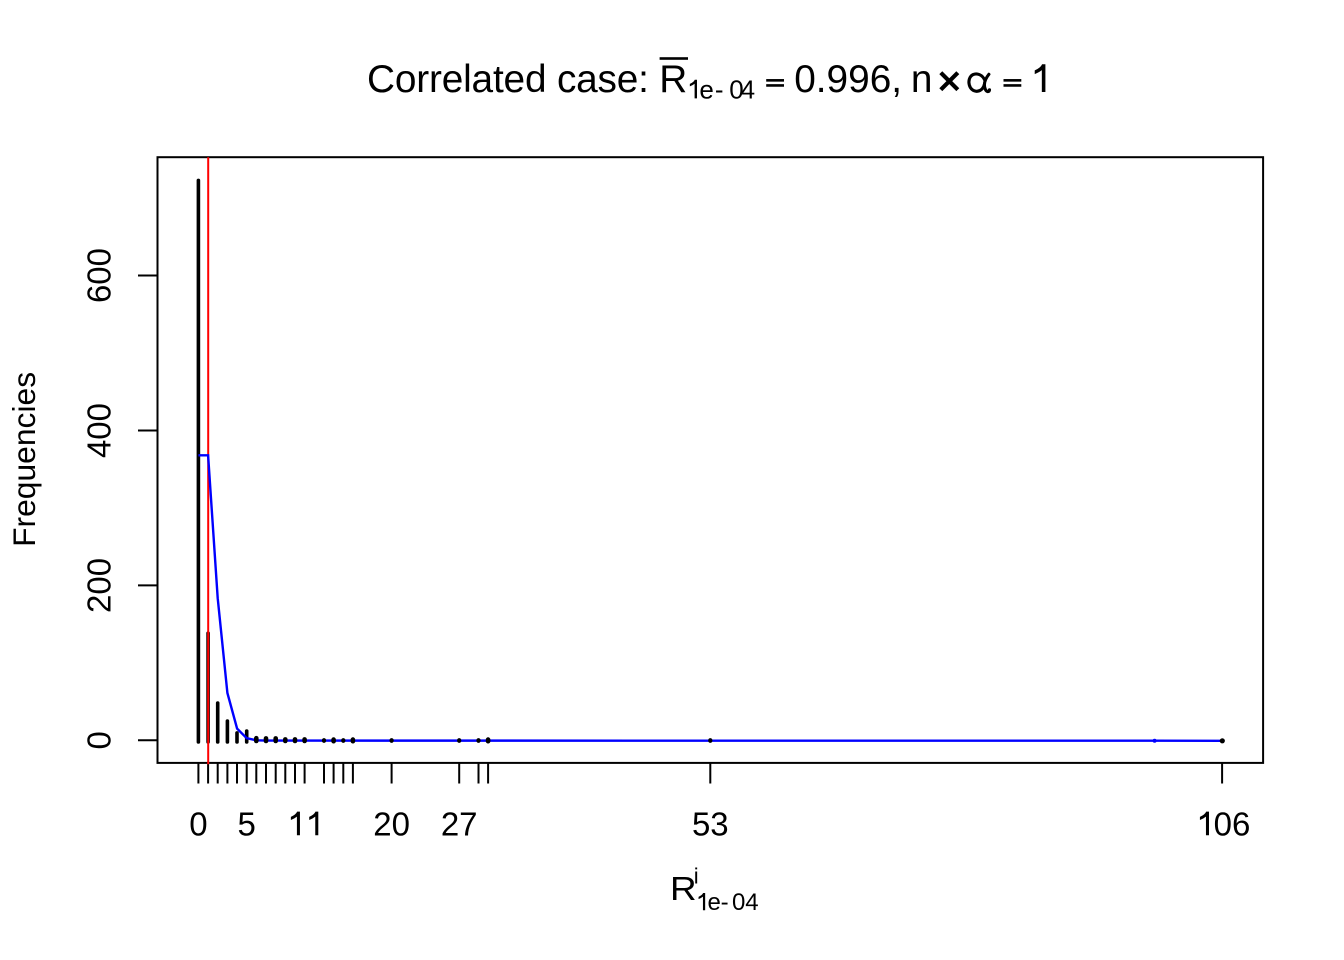  Describe the element at coordinates (99, 585) in the screenshot. I see `svg-text: 200` at that location.